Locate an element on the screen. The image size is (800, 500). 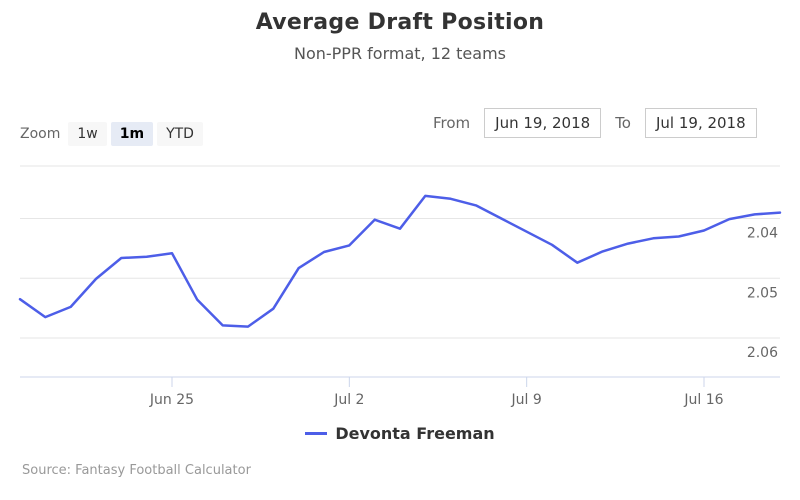
x-tick-label: Jul 9 is located at coordinates (526, 400).